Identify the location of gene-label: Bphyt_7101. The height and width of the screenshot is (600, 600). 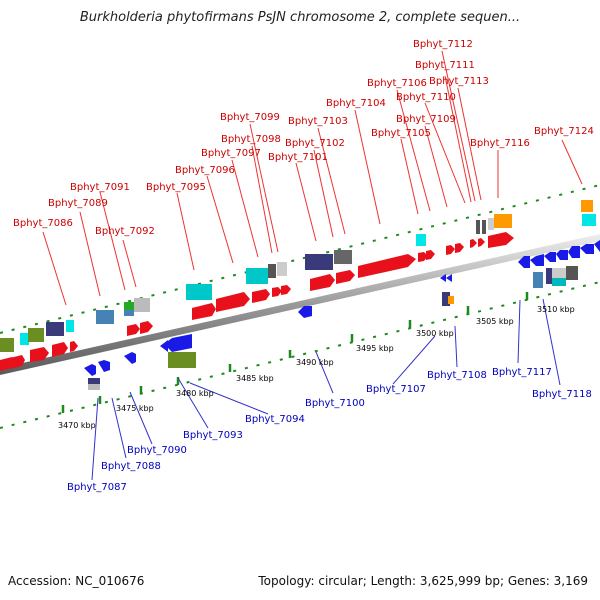
(298, 157).